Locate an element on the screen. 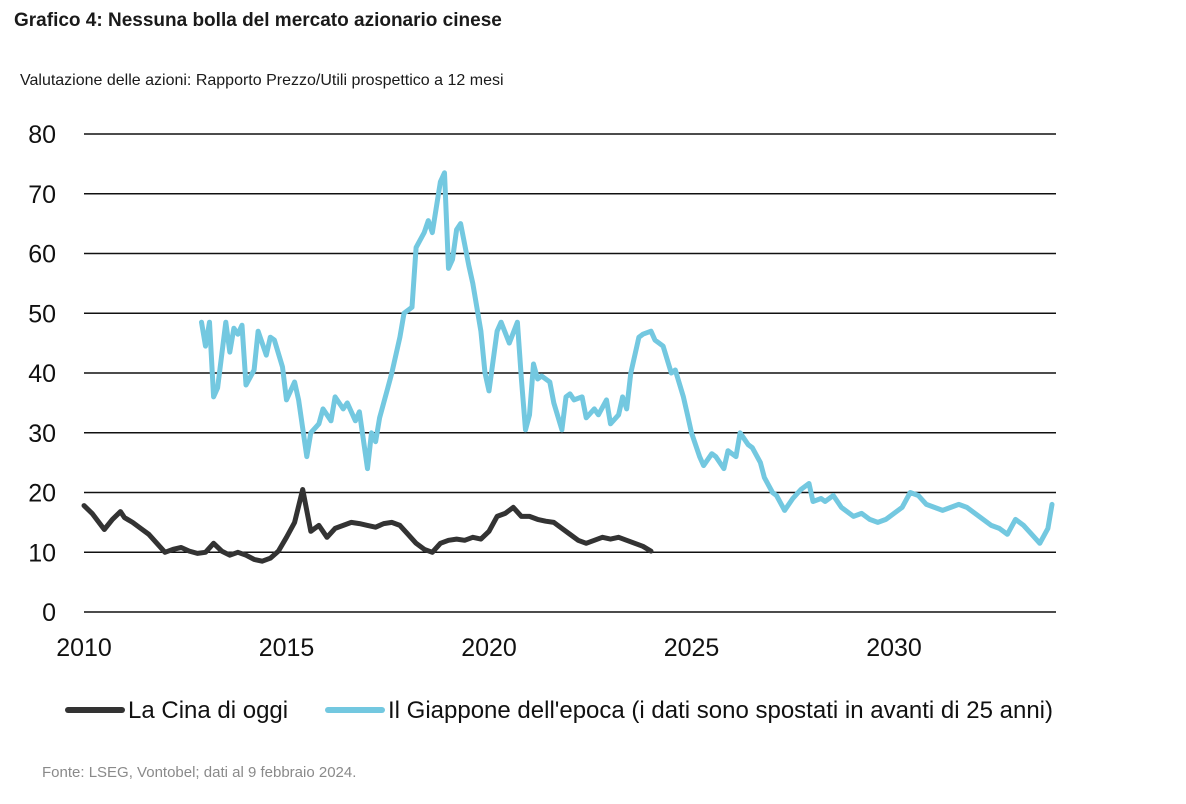  y-tick-label: 40 is located at coordinates (42, 374).